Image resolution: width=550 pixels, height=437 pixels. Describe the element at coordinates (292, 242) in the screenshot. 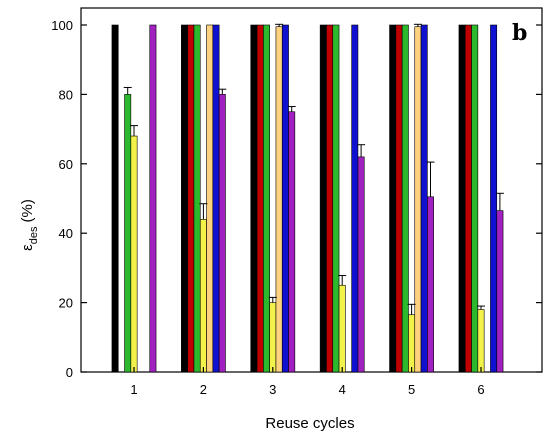

I see `bar-series7-cycle3` at that location.